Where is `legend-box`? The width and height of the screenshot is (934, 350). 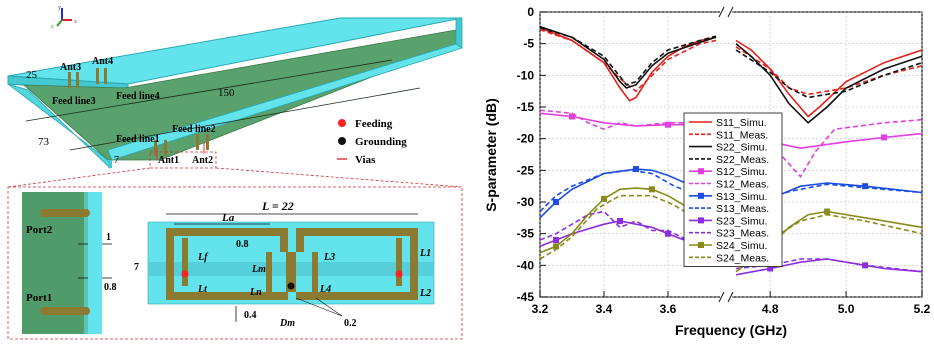
legend-box is located at coordinates (733, 190).